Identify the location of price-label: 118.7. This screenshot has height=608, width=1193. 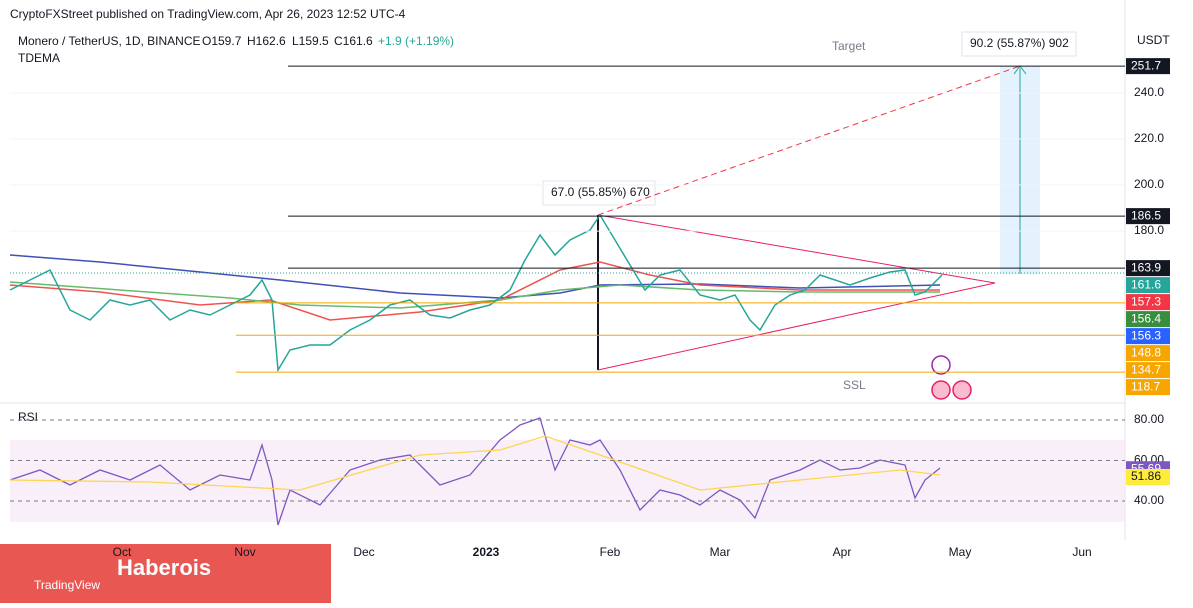
(1145, 386).